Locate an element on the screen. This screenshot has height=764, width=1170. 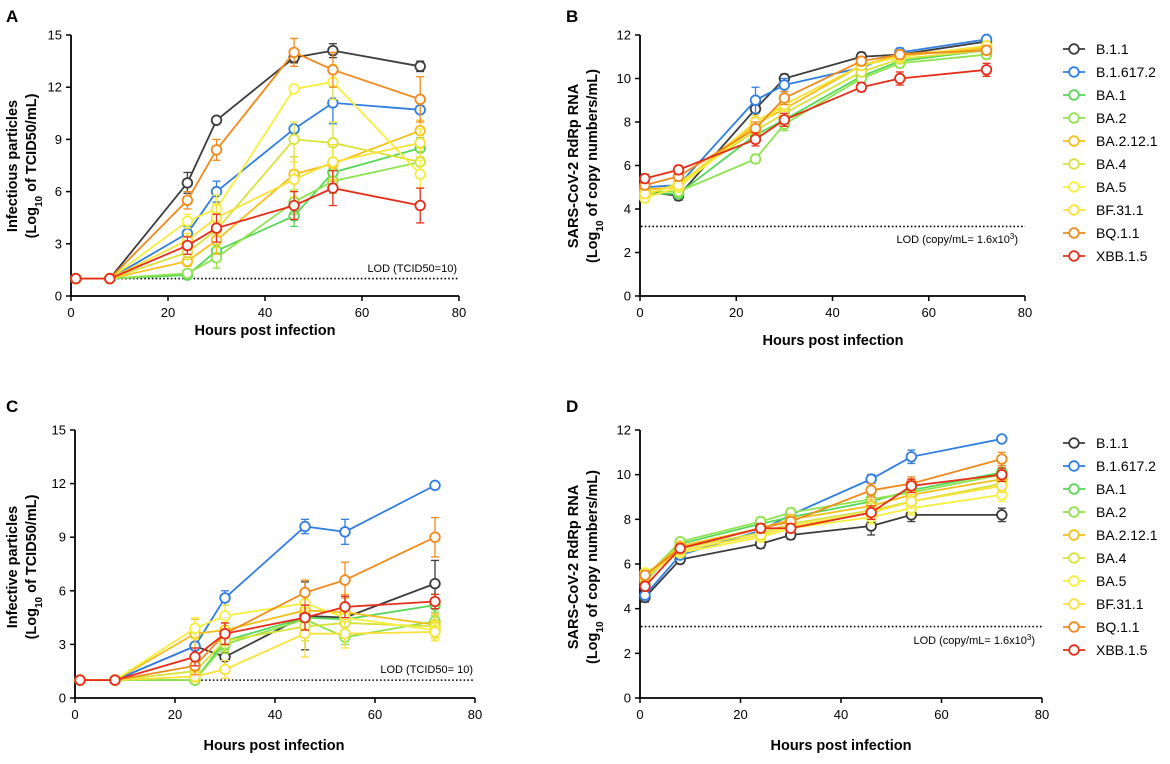
legend-item: B.1.617.2 is located at coordinates (1109, 466).